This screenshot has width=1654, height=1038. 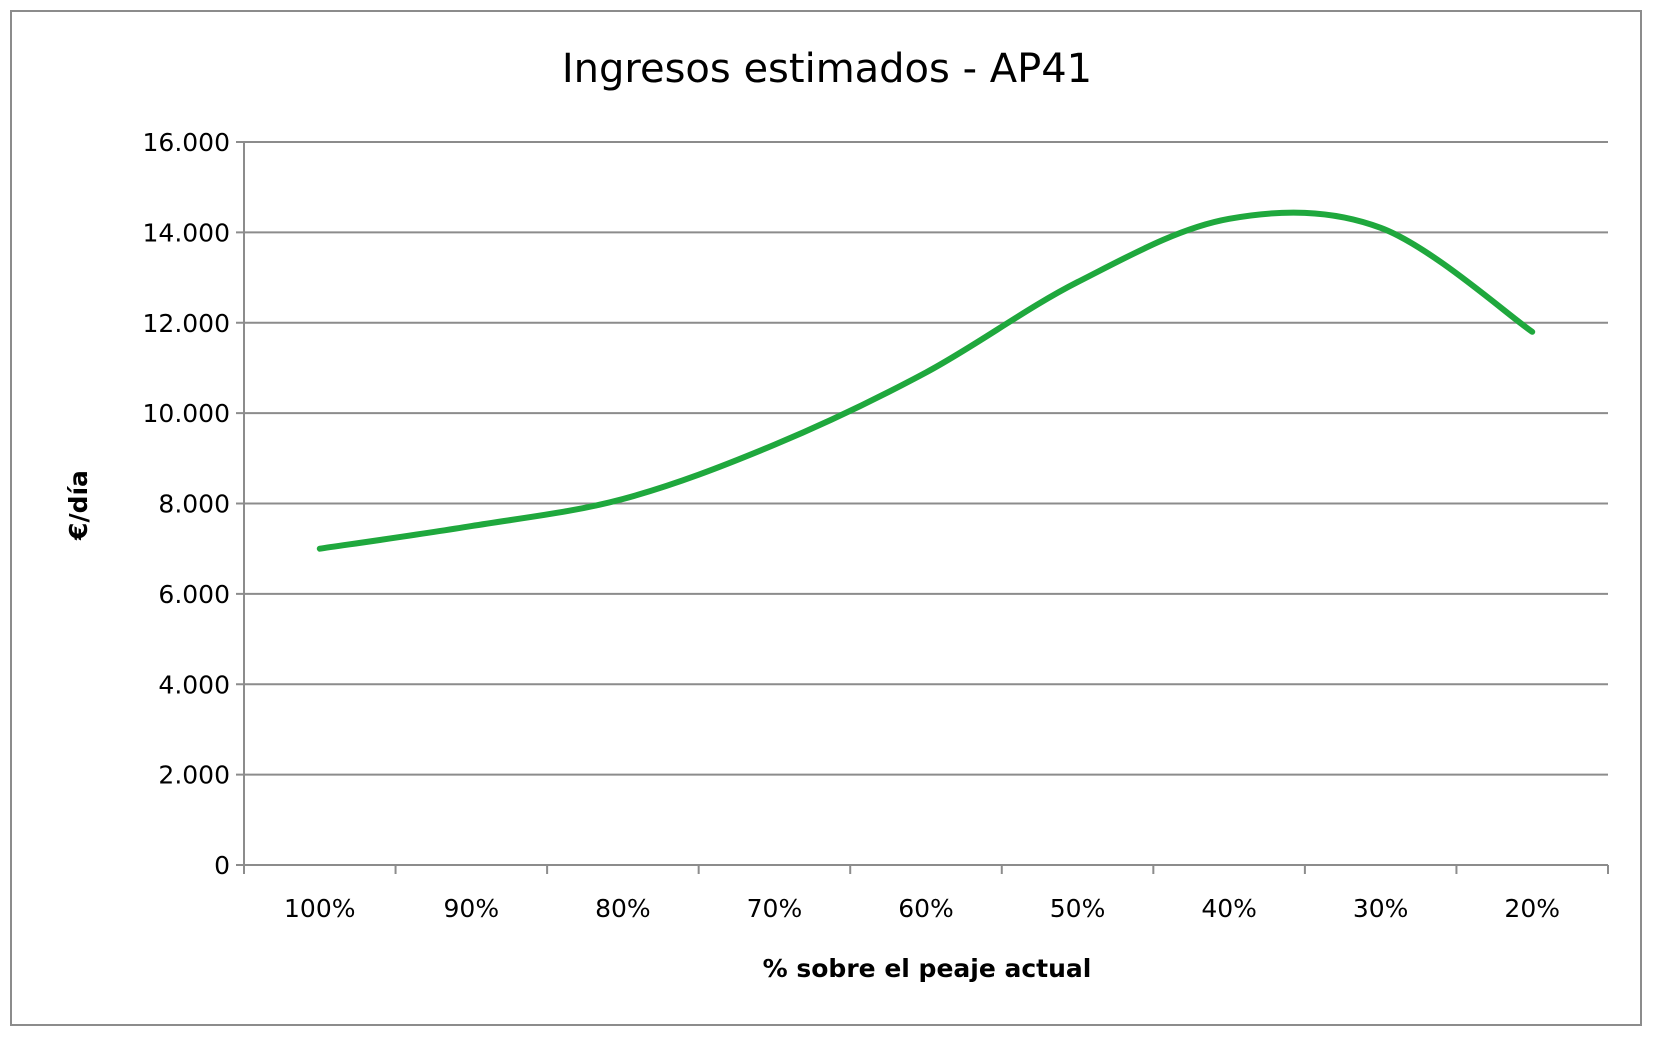 What do you see at coordinates (1381, 908) in the screenshot?
I see `x-tick-label: 30%` at bounding box center [1381, 908].